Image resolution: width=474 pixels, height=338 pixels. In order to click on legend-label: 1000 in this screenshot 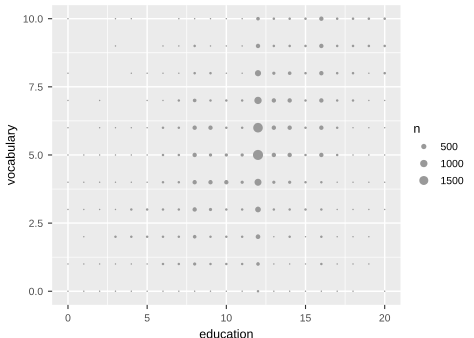, I will do `click(452, 164)`.